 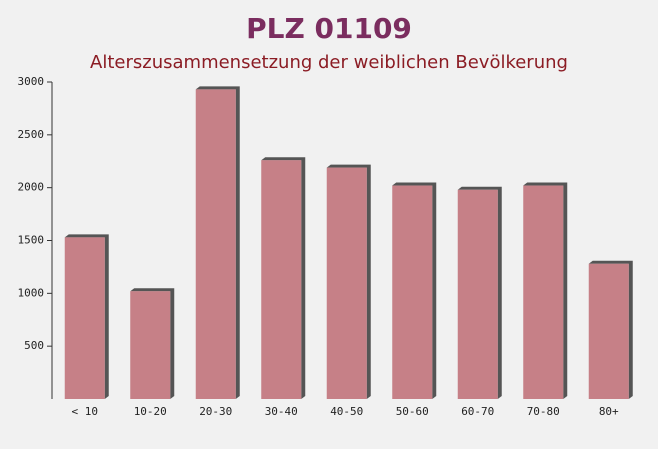 What do you see at coordinates (215, 411) in the screenshot?
I see `x-tick-label: 20-30` at bounding box center [215, 411].